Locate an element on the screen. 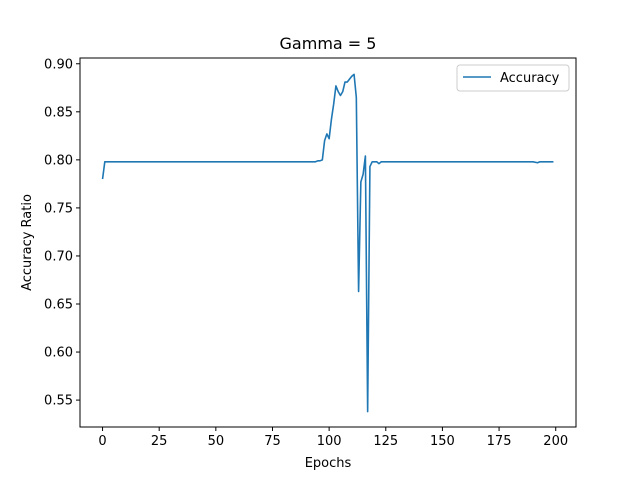 The width and height of the screenshot is (640, 480). y-tick-label: 0.90 is located at coordinates (58, 64).